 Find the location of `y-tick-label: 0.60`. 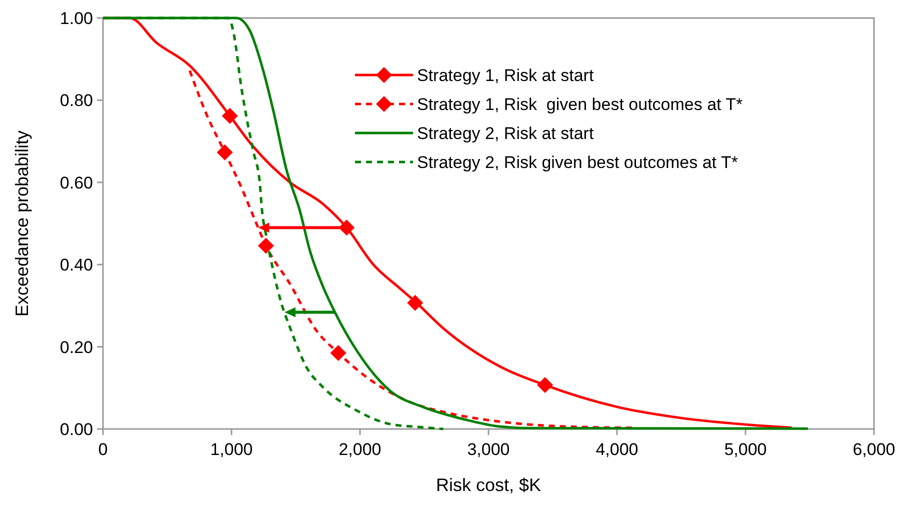

y-tick-label: 0.60 is located at coordinates (76, 182).